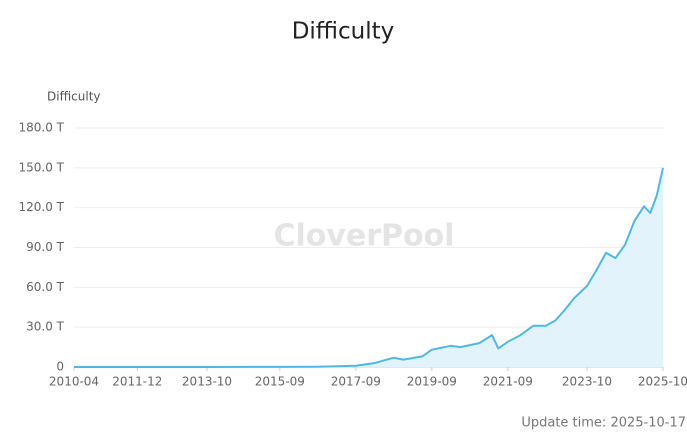 The height and width of the screenshot is (432, 687). I want to click on y-tick-label: 30.0 T, so click(45, 327).